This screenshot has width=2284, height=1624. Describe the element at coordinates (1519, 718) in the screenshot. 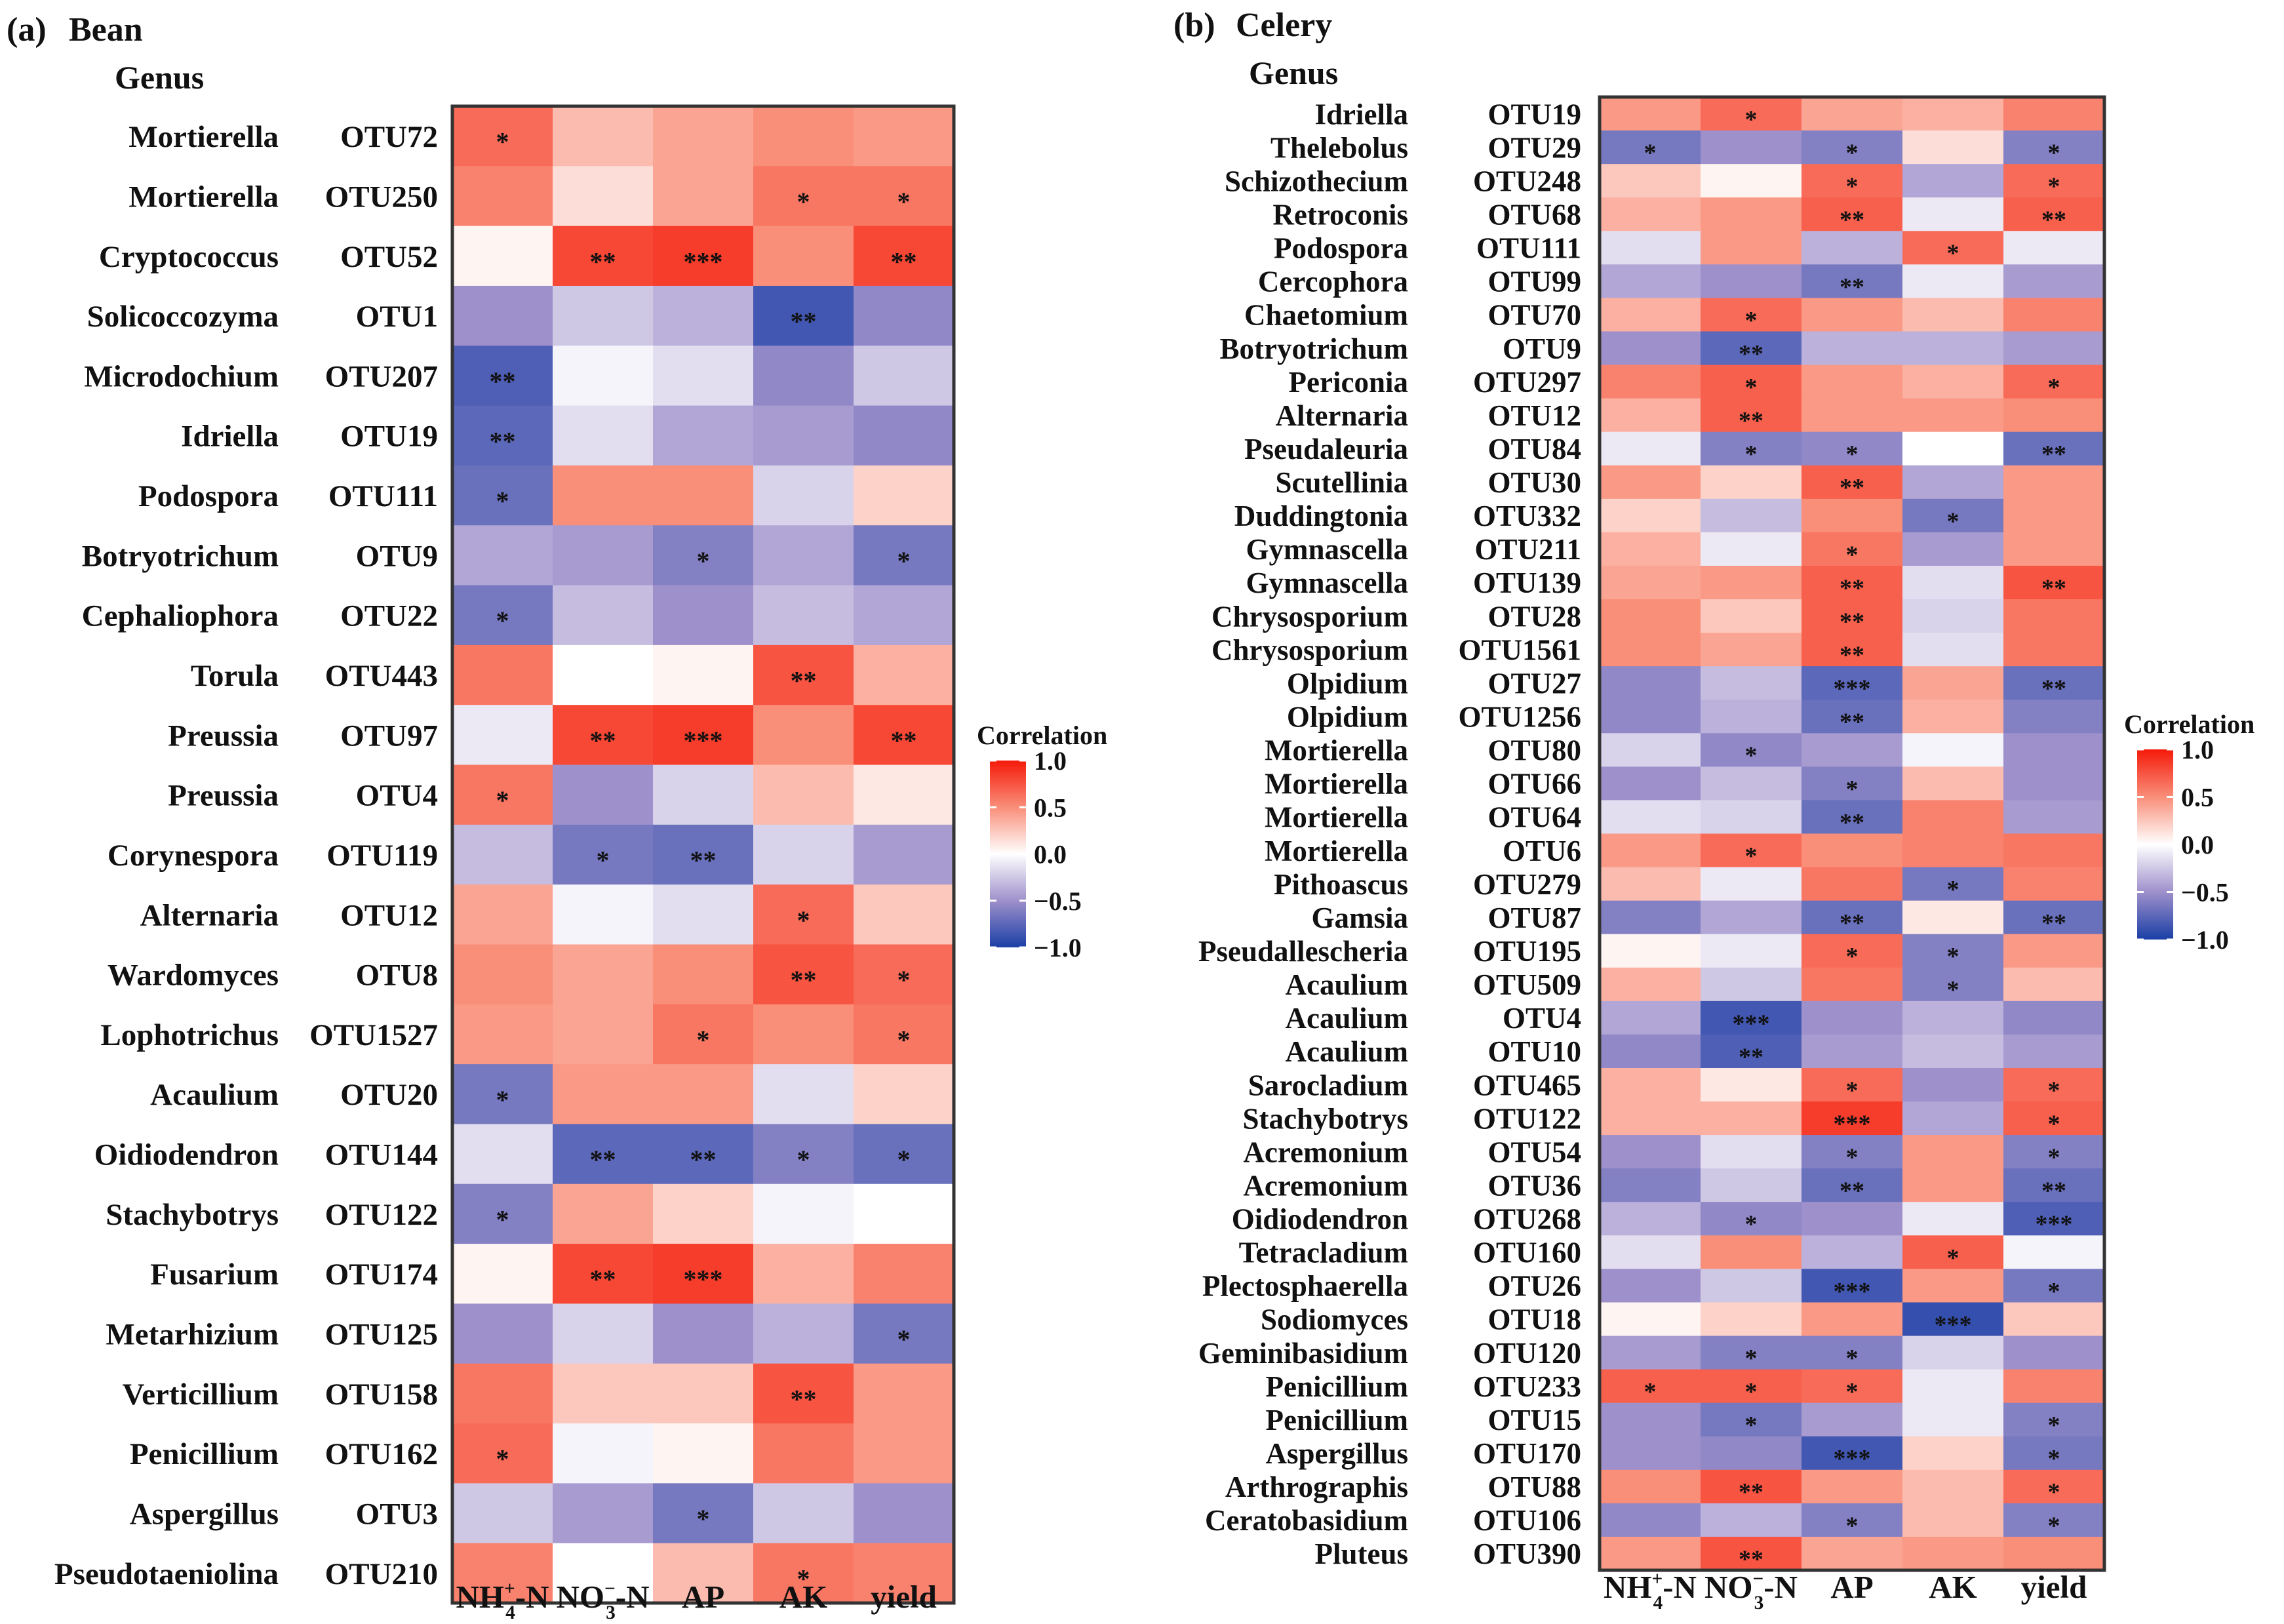

I see `row-otu-label: OTU1256` at that location.